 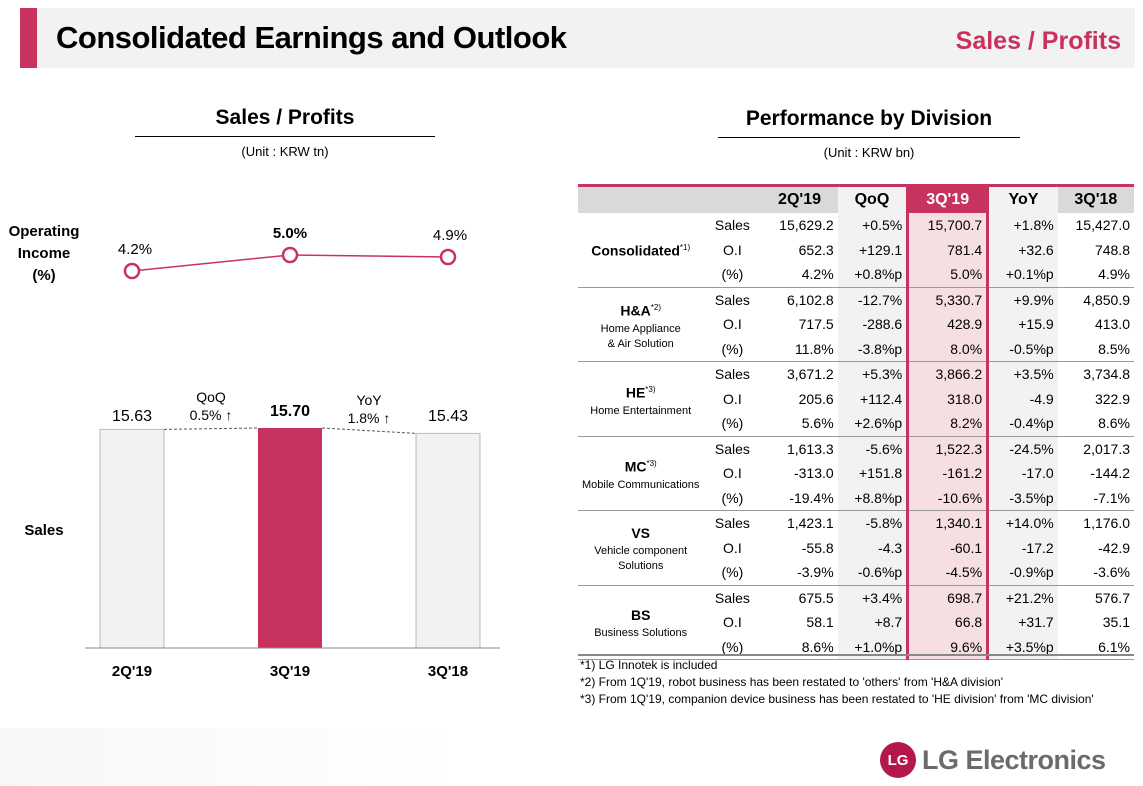 What do you see at coordinates (872, 275) in the screenshot?
I see `table-cell: +0.8%p` at bounding box center [872, 275].